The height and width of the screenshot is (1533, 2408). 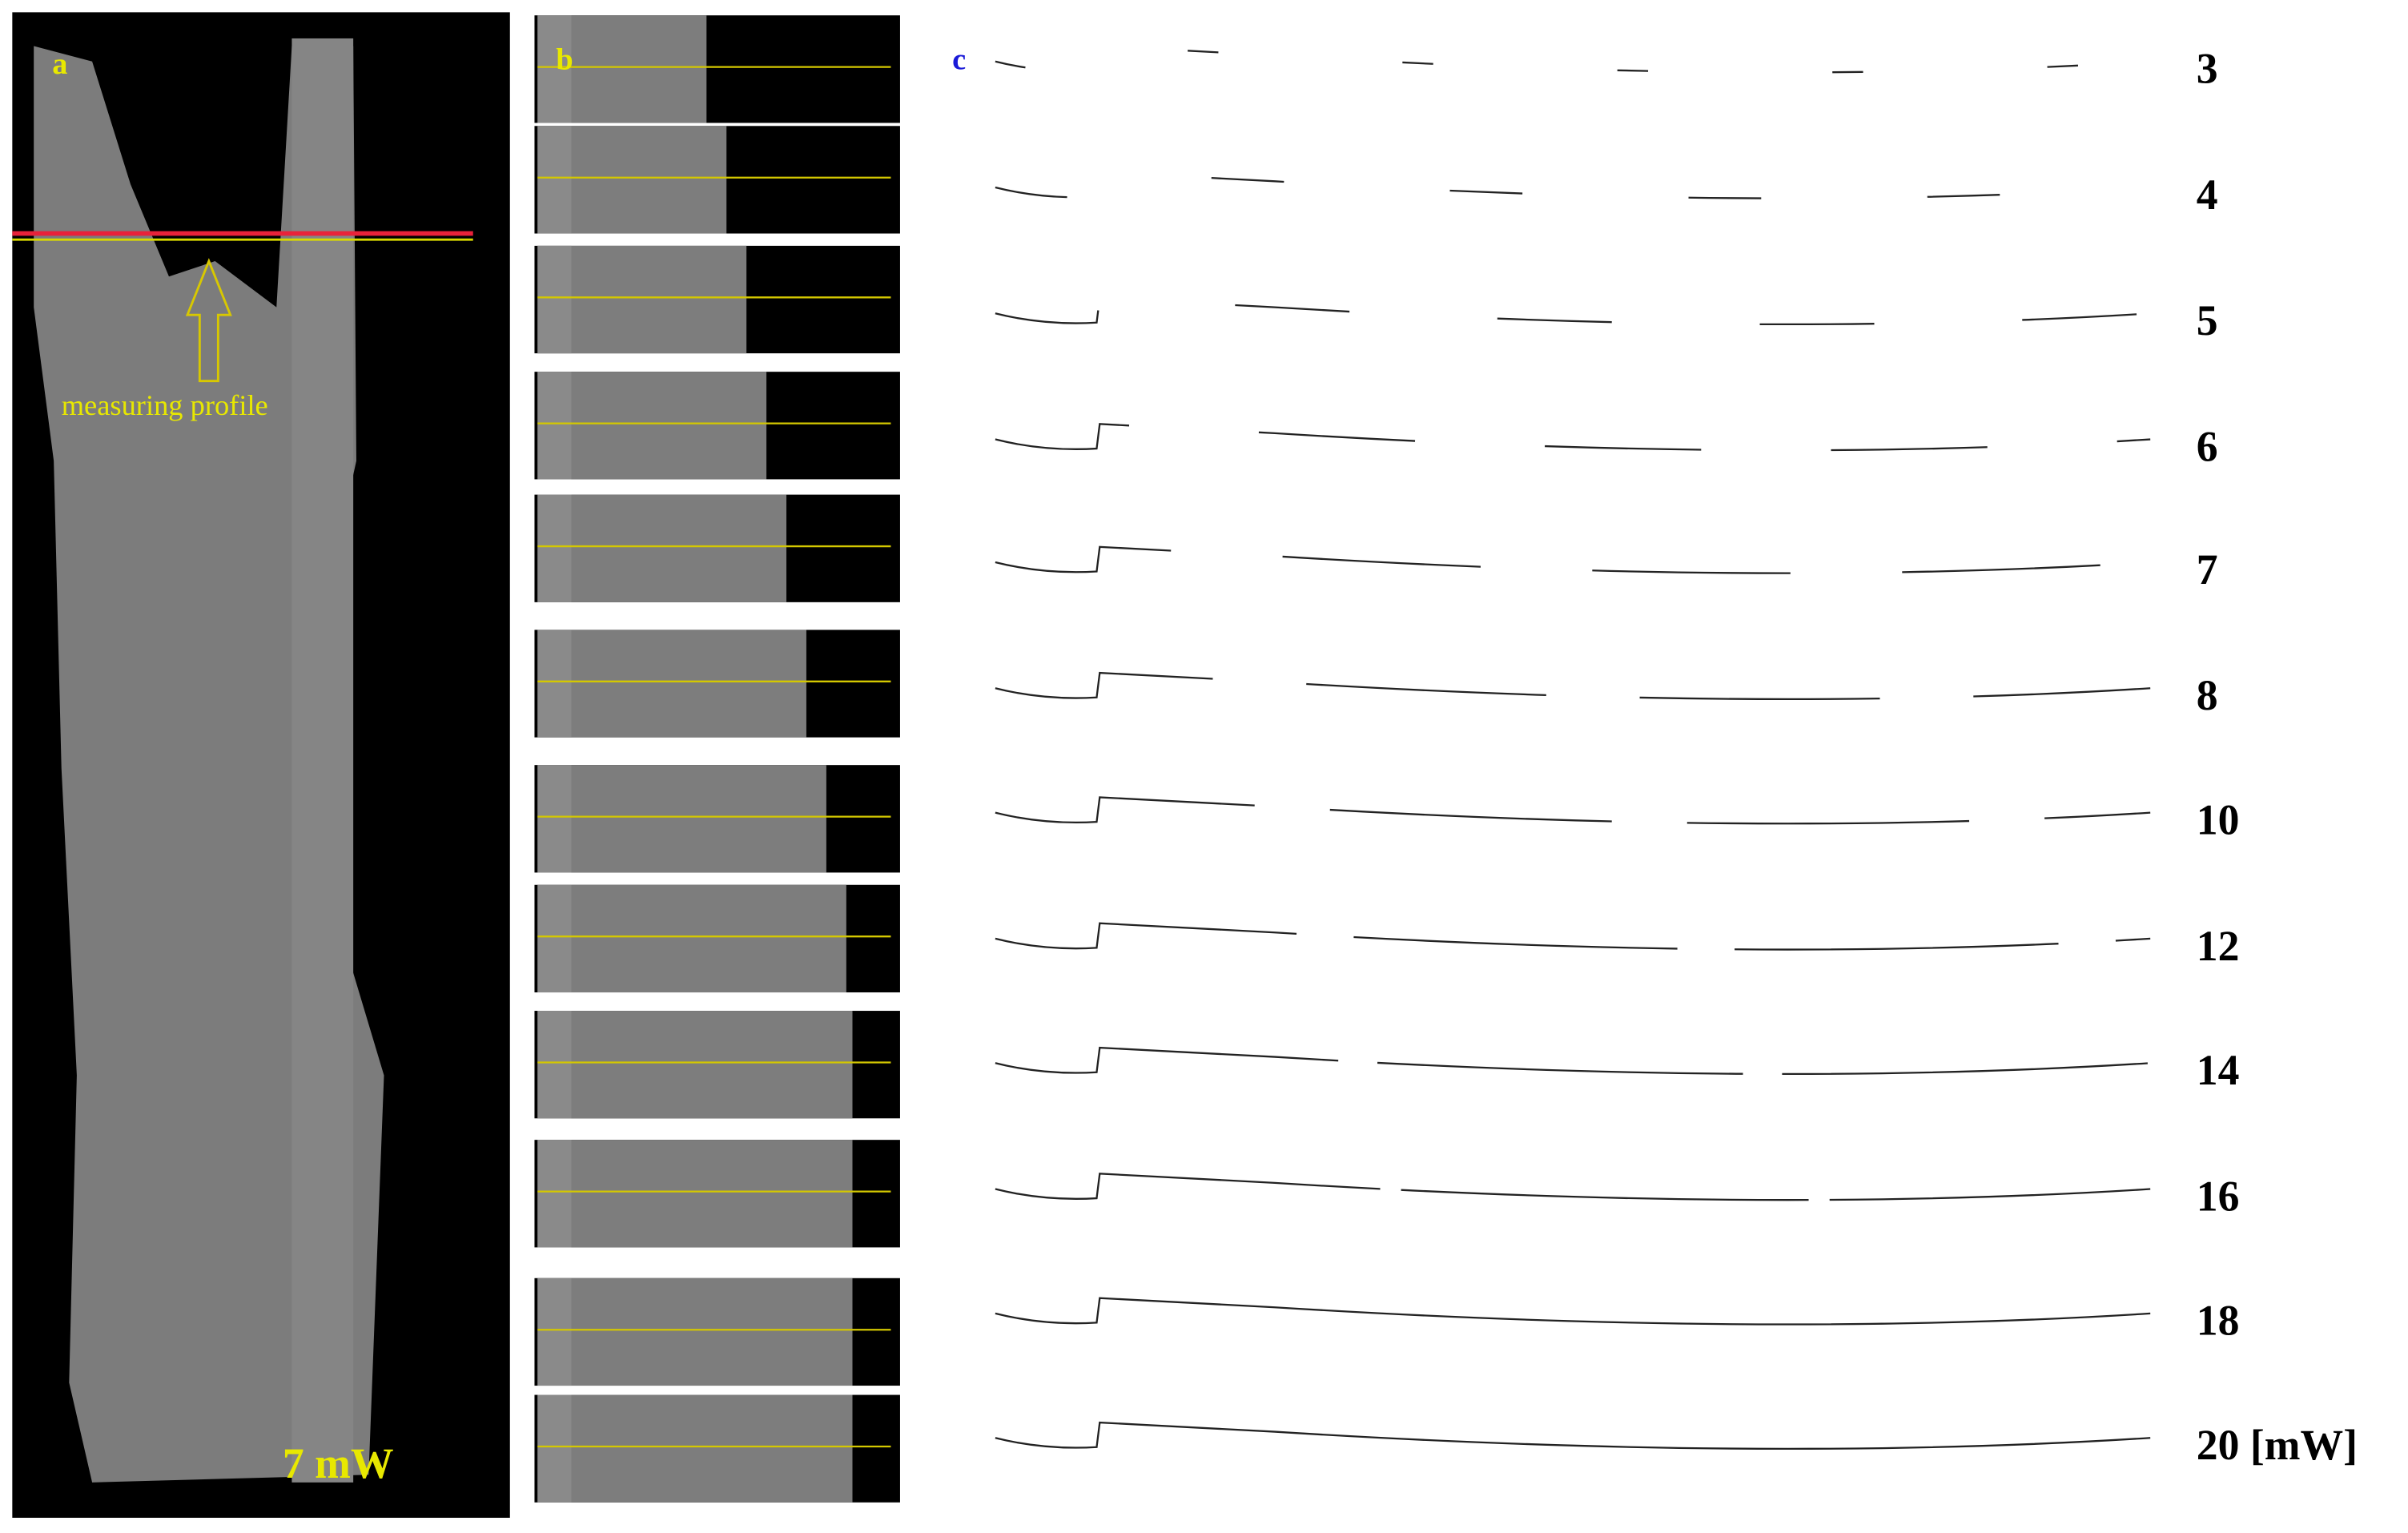 I want to click on power-label: 10, so click(x=2219, y=819).